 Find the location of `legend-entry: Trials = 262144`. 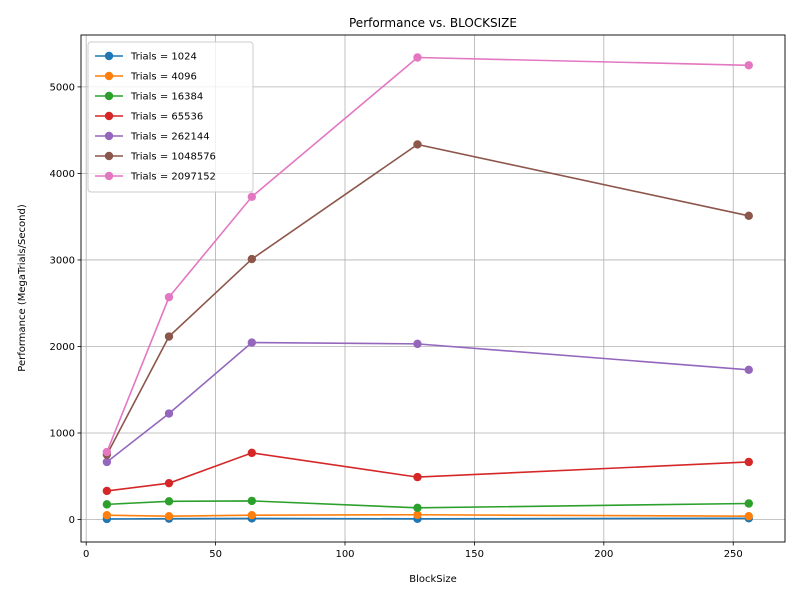

legend-entry: Trials = 262144 is located at coordinates (152, 137).